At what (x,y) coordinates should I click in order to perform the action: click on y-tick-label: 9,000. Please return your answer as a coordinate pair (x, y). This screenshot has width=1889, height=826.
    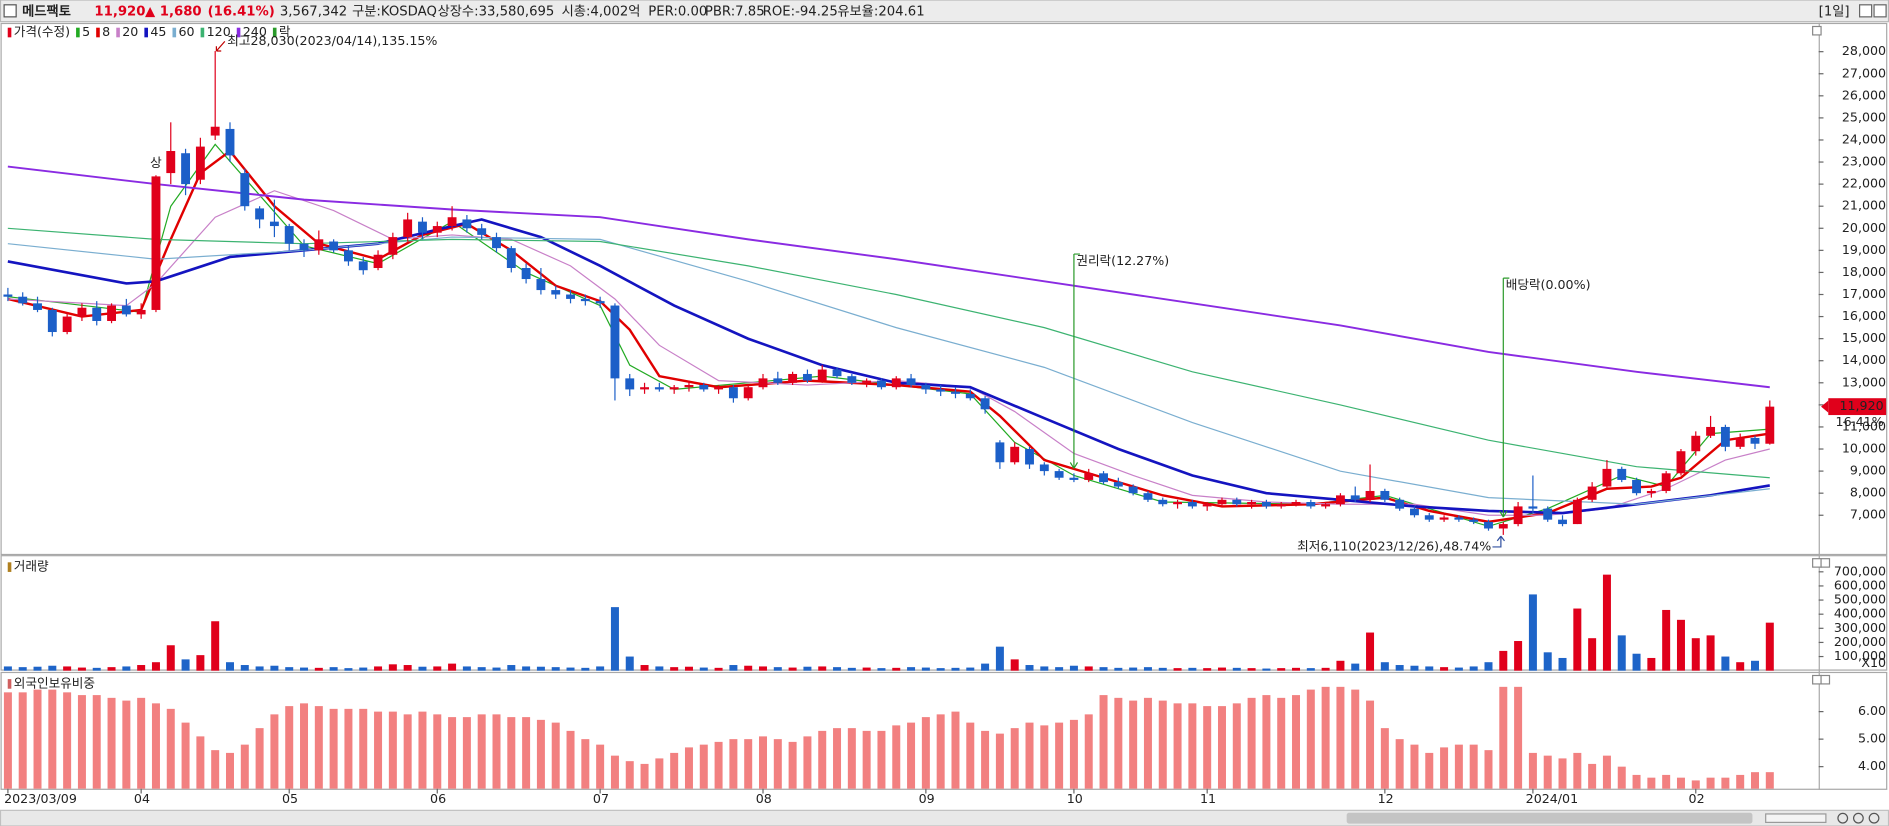
    Looking at the image, I should click on (1868, 470).